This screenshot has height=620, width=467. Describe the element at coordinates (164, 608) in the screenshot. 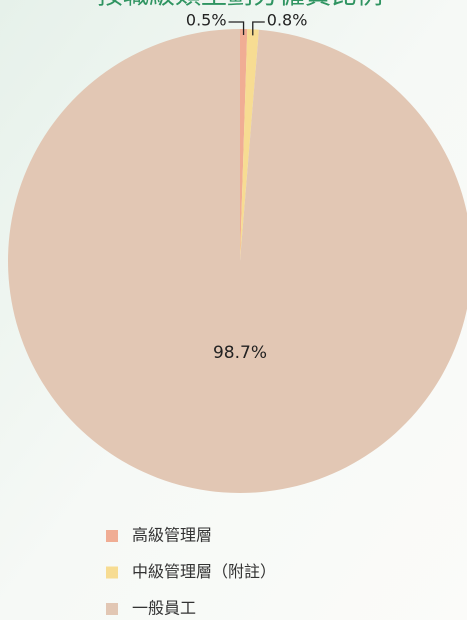

I see `legend-label: 一般員工` at that location.